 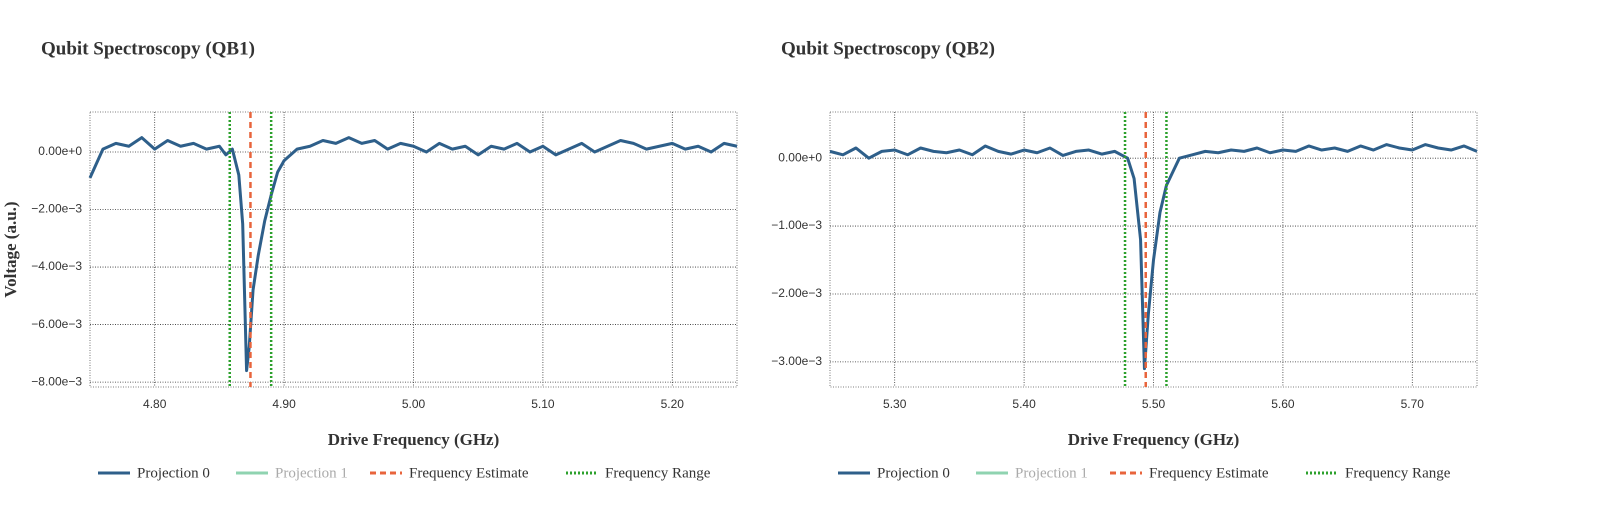 I want to click on y-tick-label: −3.00e−3, so click(x=796, y=361).